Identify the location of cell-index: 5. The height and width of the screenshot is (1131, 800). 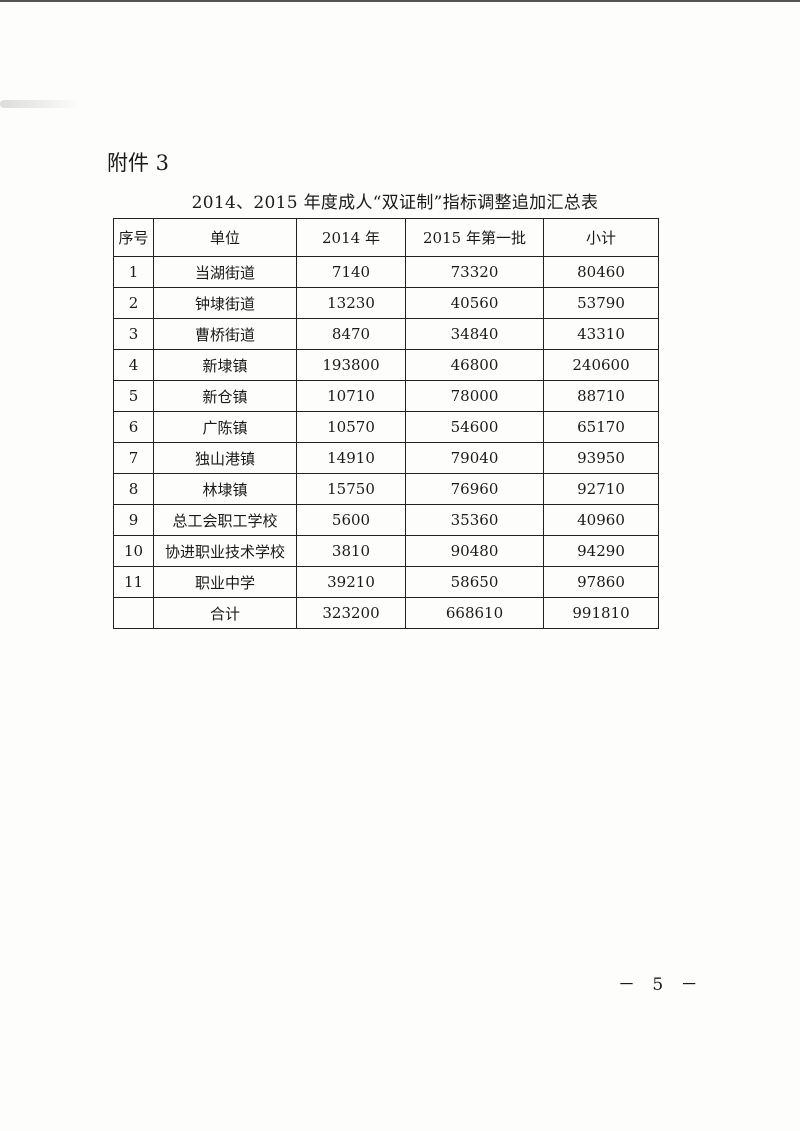
(133, 396).